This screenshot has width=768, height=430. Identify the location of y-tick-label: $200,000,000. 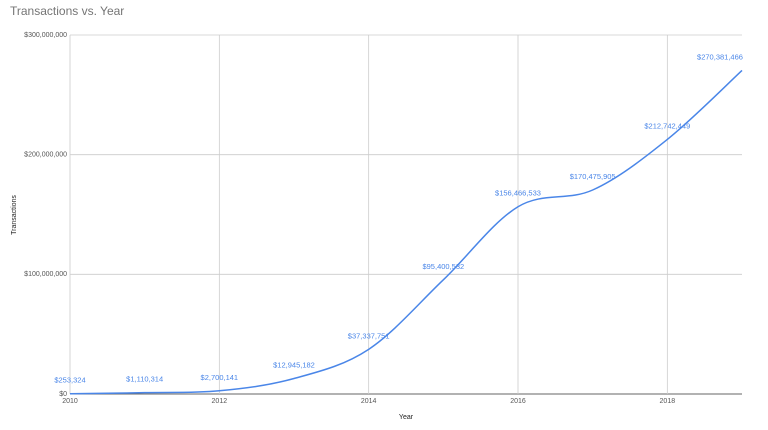
(45, 155).